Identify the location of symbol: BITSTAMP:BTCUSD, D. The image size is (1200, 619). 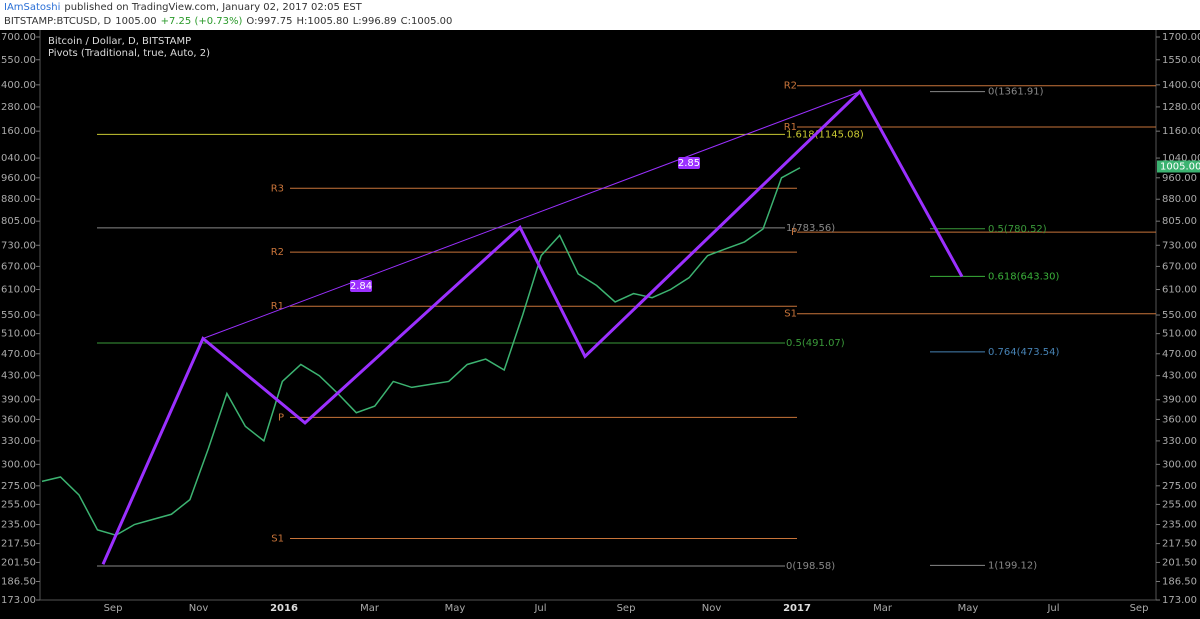
(58, 21).